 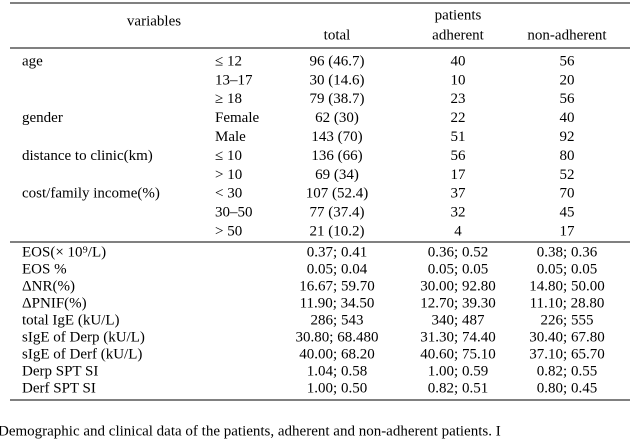 What do you see at coordinates (87, 156) in the screenshot?
I see `variable: distance to clinic(km)` at bounding box center [87, 156].